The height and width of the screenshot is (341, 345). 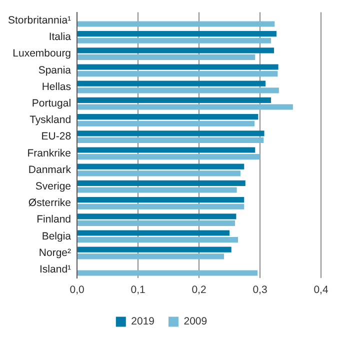 I want to click on y-tick-label: Østerrike, so click(x=50, y=203).